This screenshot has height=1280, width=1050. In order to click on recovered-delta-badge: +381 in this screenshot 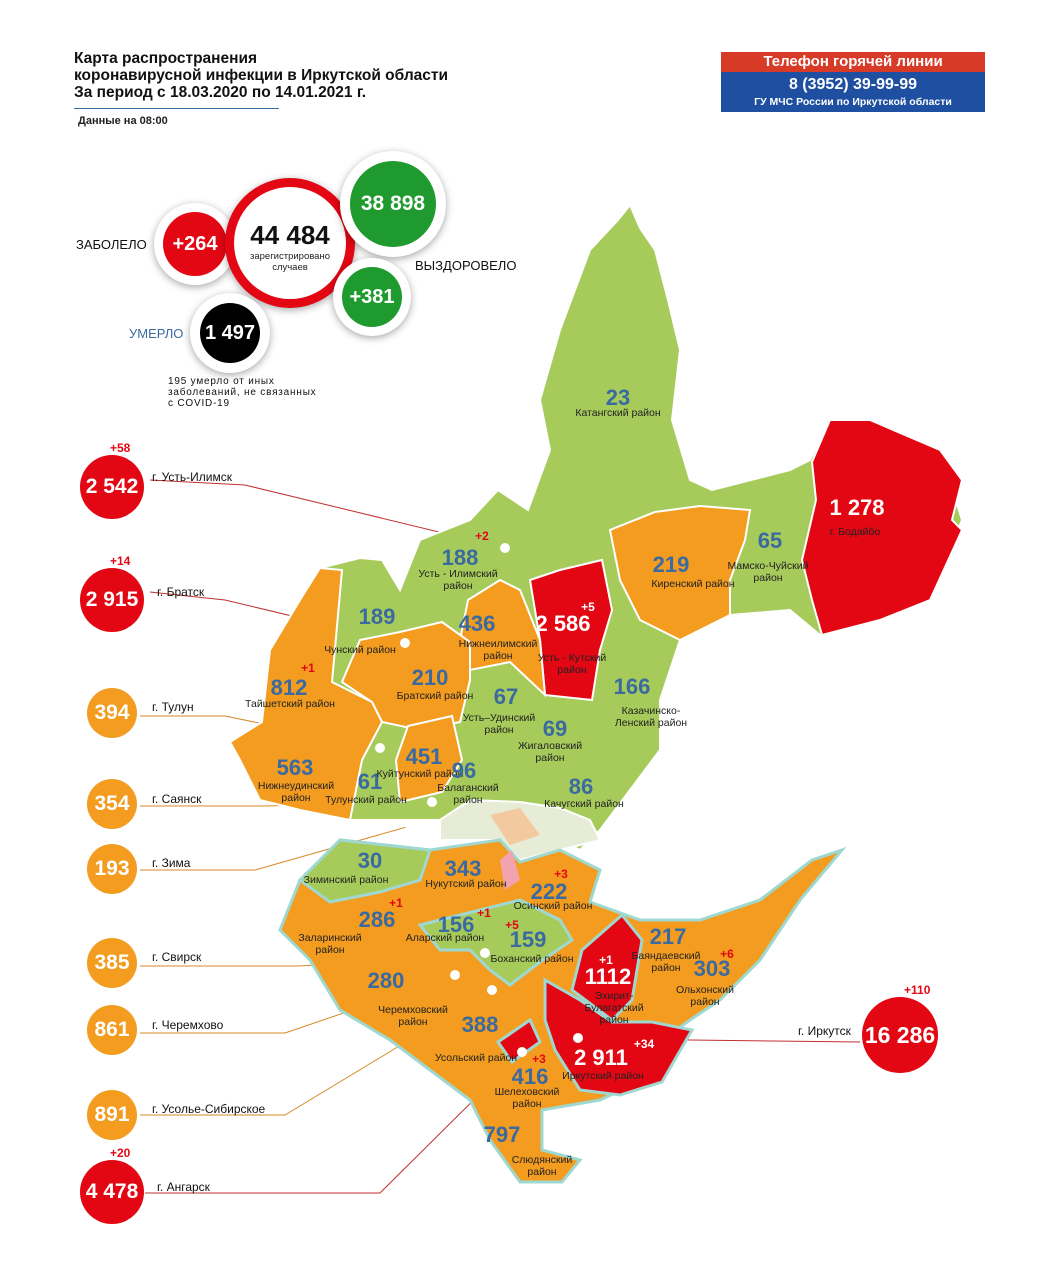, I will do `click(372, 297)`.